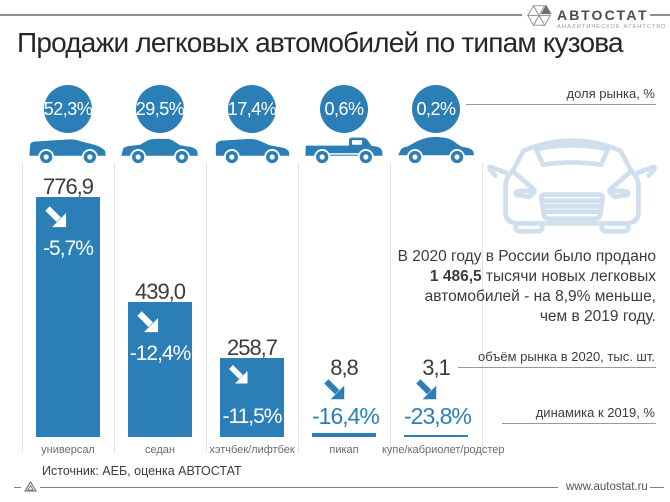 The image size is (670, 502). Describe the element at coordinates (252, 151) in the screenshot. I see `hatchback-car-icon` at that location.